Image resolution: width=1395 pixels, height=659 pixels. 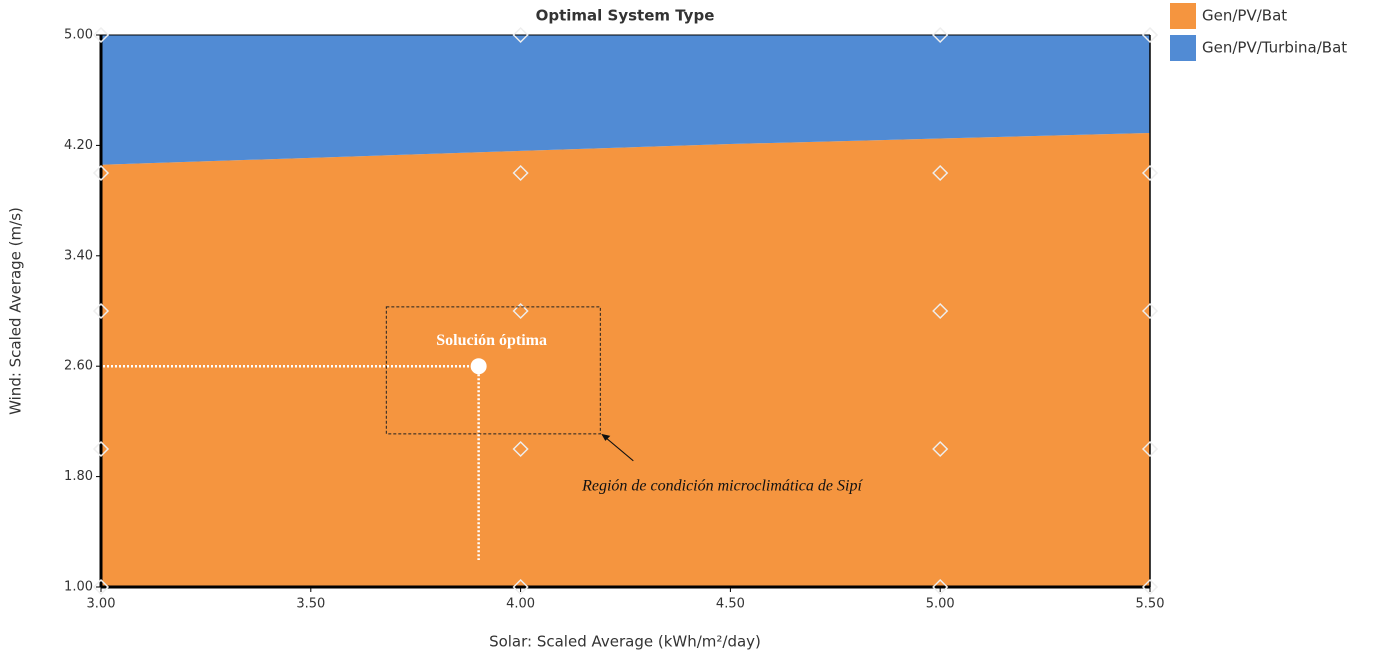 I want to click on y-tick-label: 5.00, so click(x=78, y=35).